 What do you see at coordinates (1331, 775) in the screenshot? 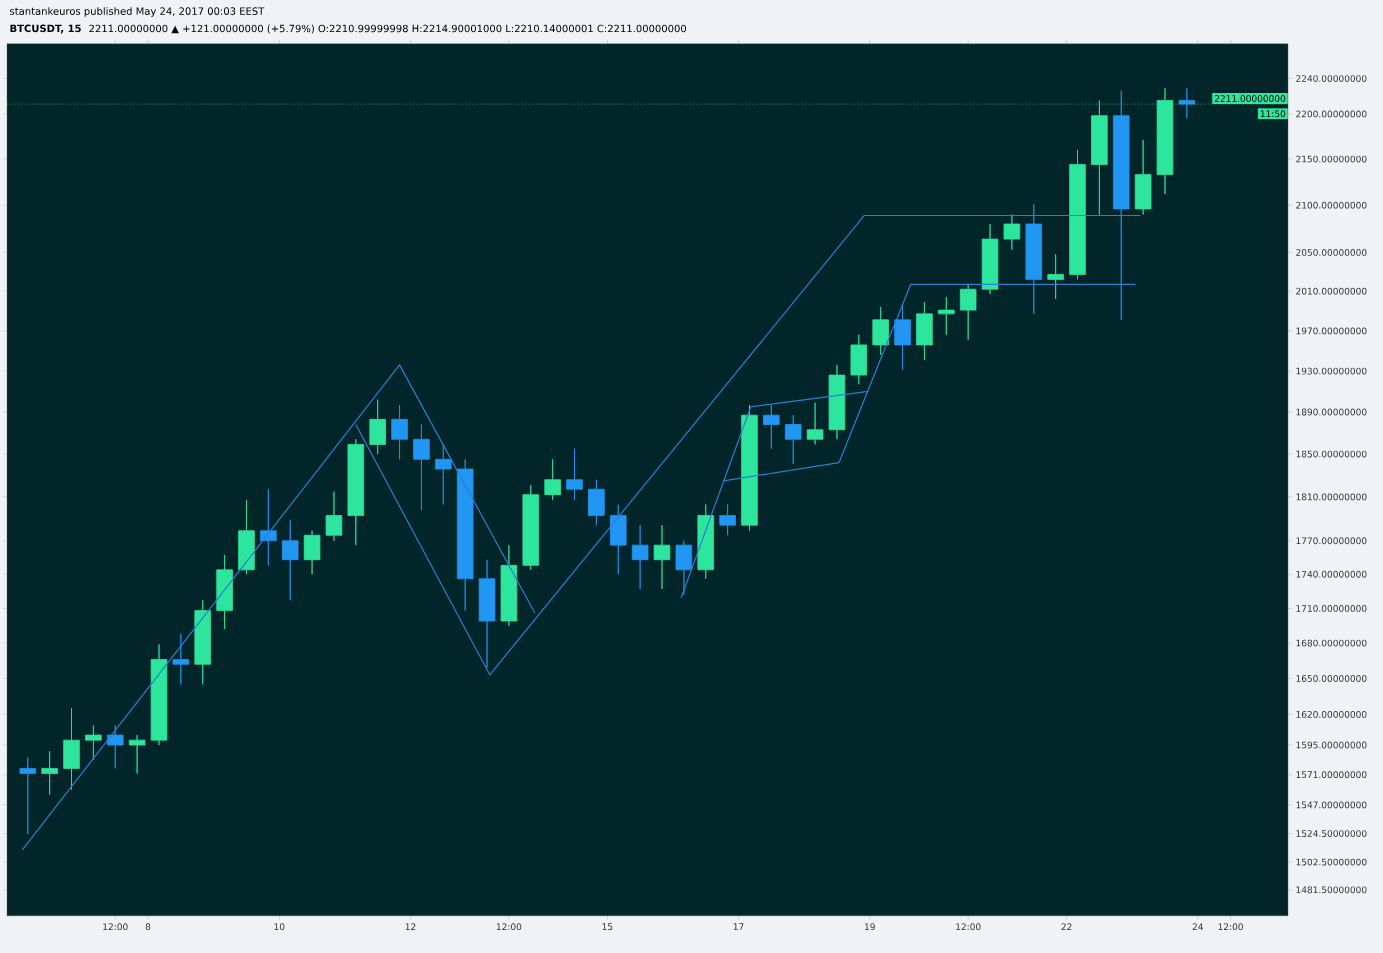
I see `y-tick-label: 1571.00000000` at bounding box center [1331, 775].